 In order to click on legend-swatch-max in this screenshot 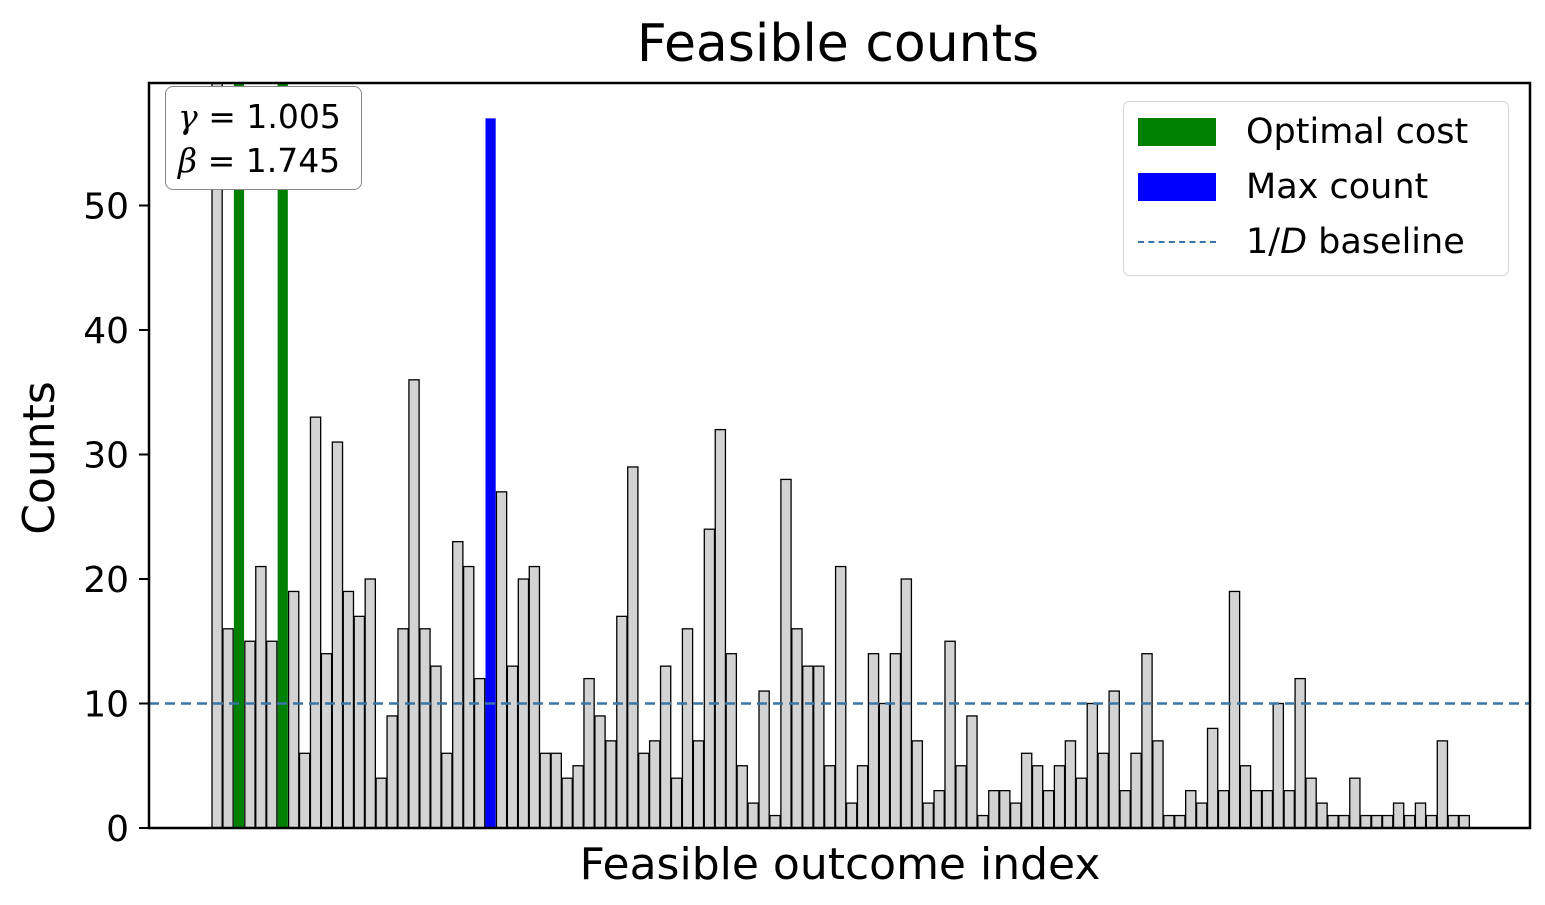, I will do `click(1177, 187)`.